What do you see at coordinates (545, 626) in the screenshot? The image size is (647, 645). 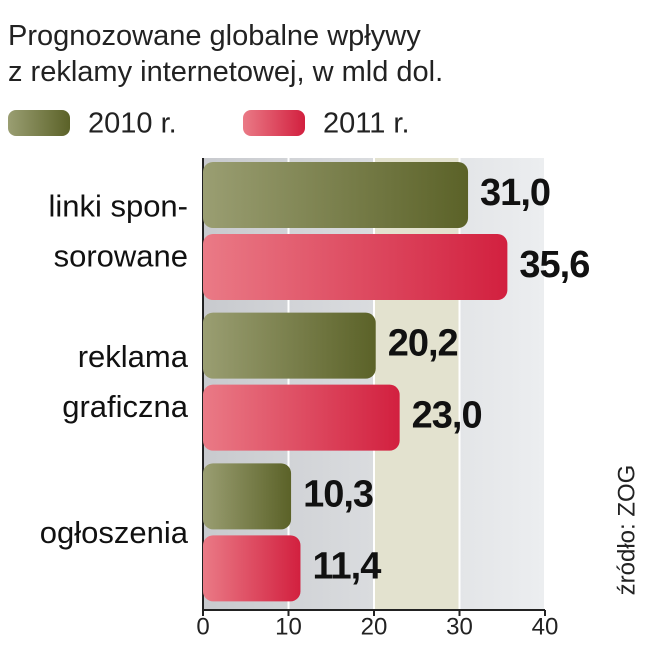 I see `x-tick-label: 40` at bounding box center [545, 626].